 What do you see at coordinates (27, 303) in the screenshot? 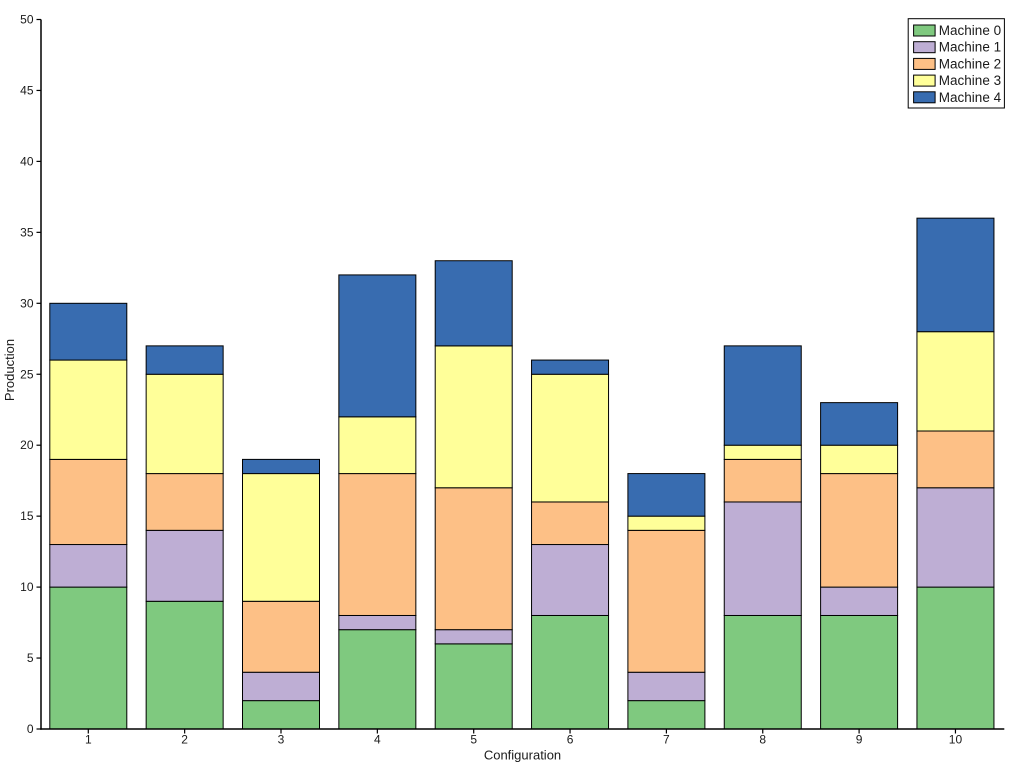
I see `svg-text: 30` at bounding box center [27, 303].